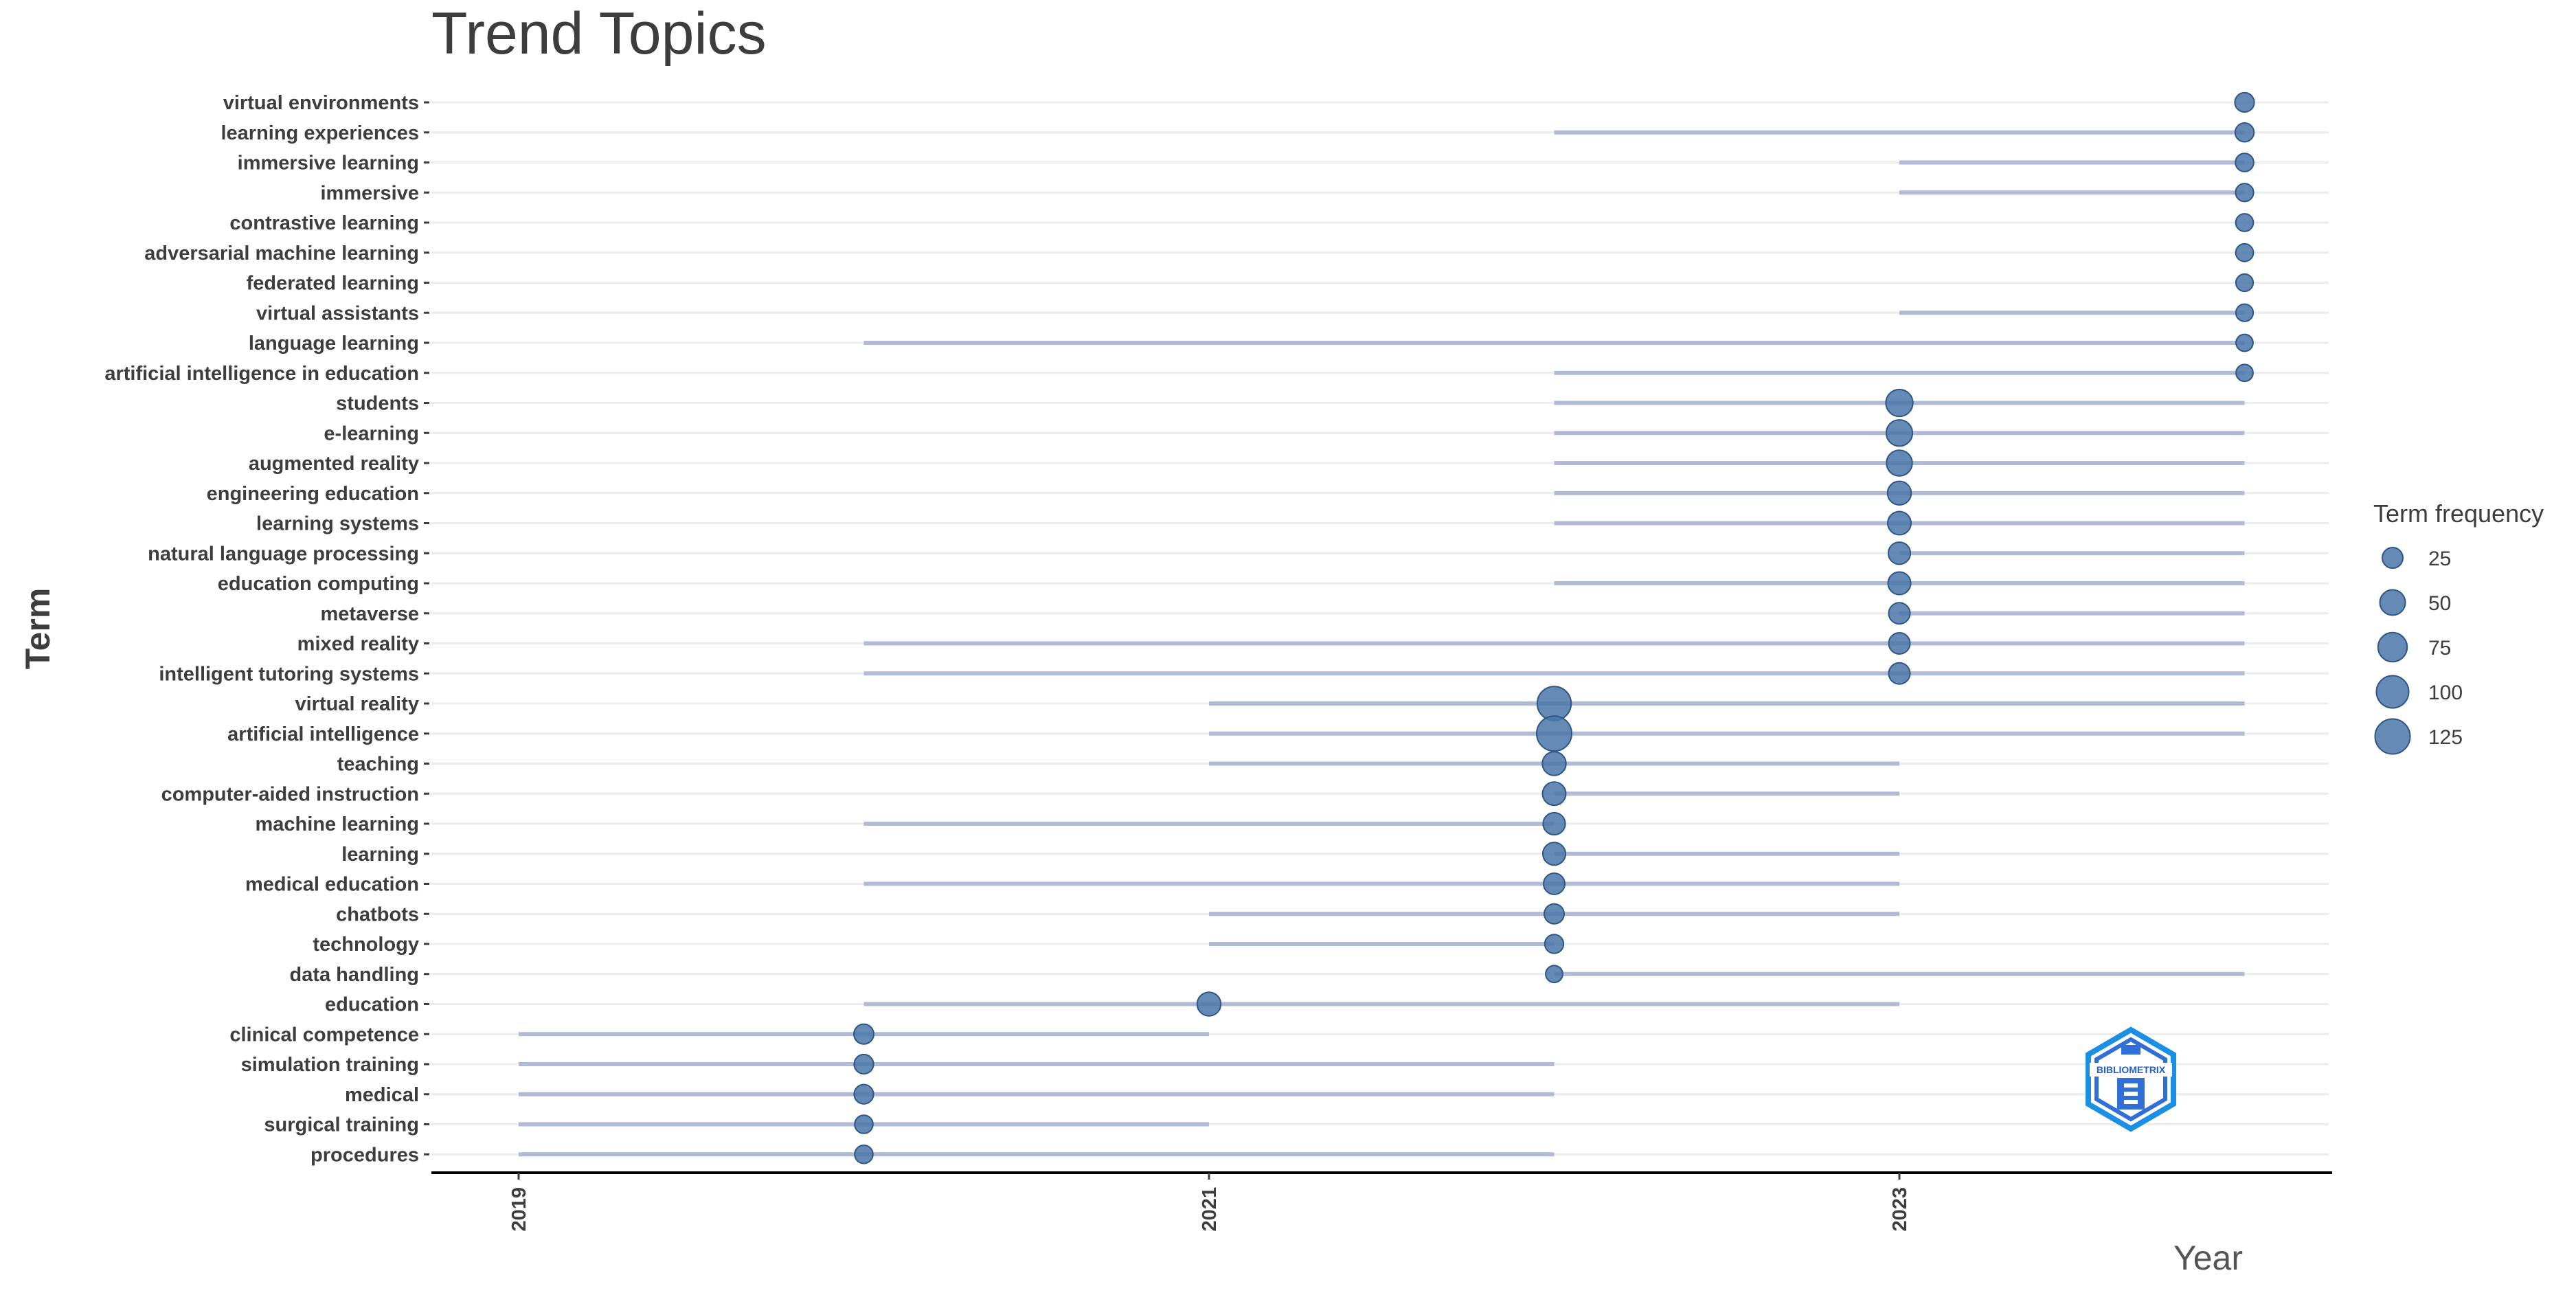 This screenshot has width=2576, height=1295. What do you see at coordinates (519, 1209) in the screenshot?
I see `x-tick-label: 2019` at bounding box center [519, 1209].